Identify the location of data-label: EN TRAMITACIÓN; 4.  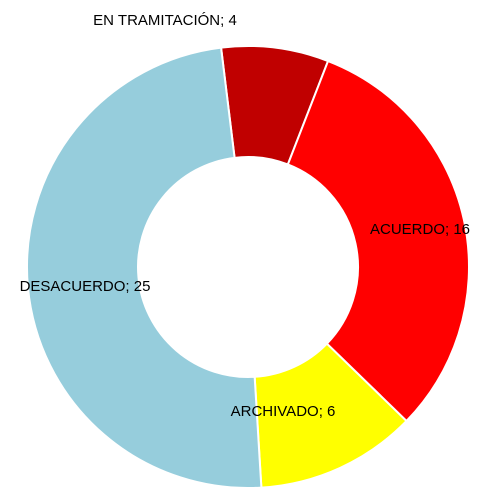
(165, 20).